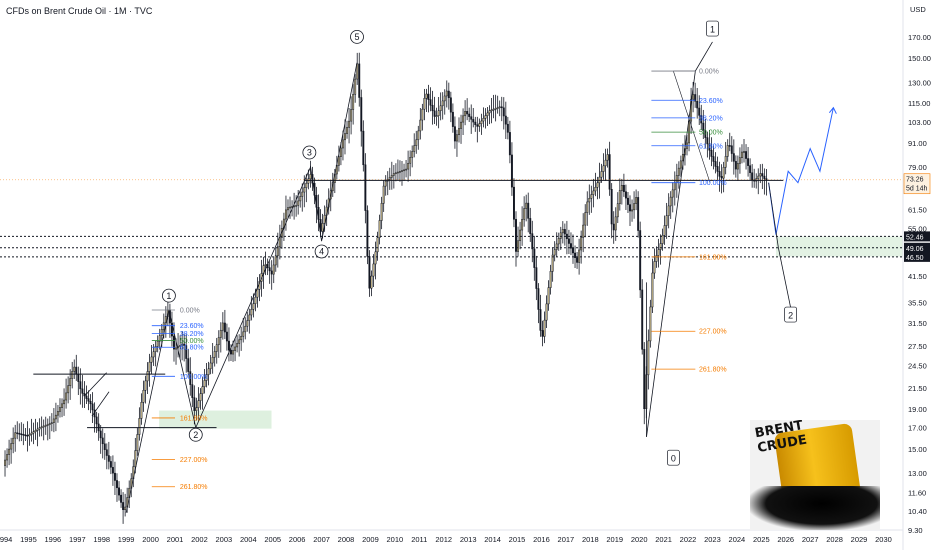  I want to click on time-tick-label: 2019, so click(614, 539).